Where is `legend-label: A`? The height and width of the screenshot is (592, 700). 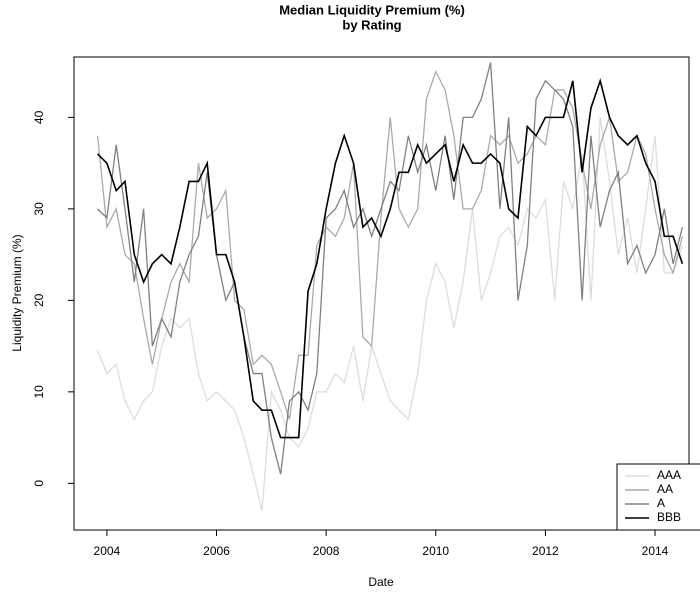
legend-label: A is located at coordinates (661, 503).